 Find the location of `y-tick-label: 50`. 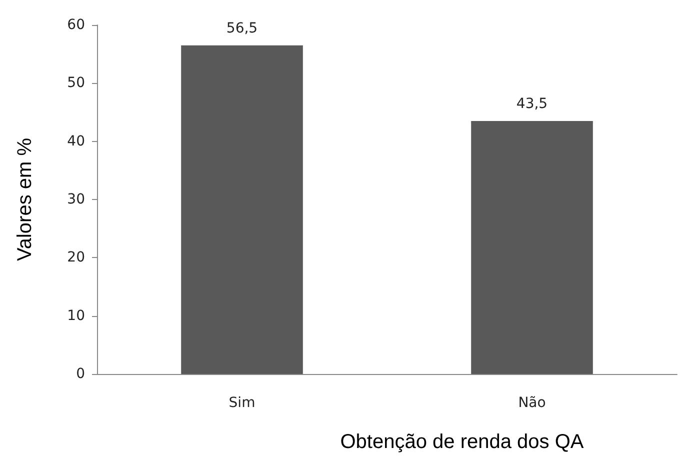

y-tick-label: 50 is located at coordinates (76, 83).